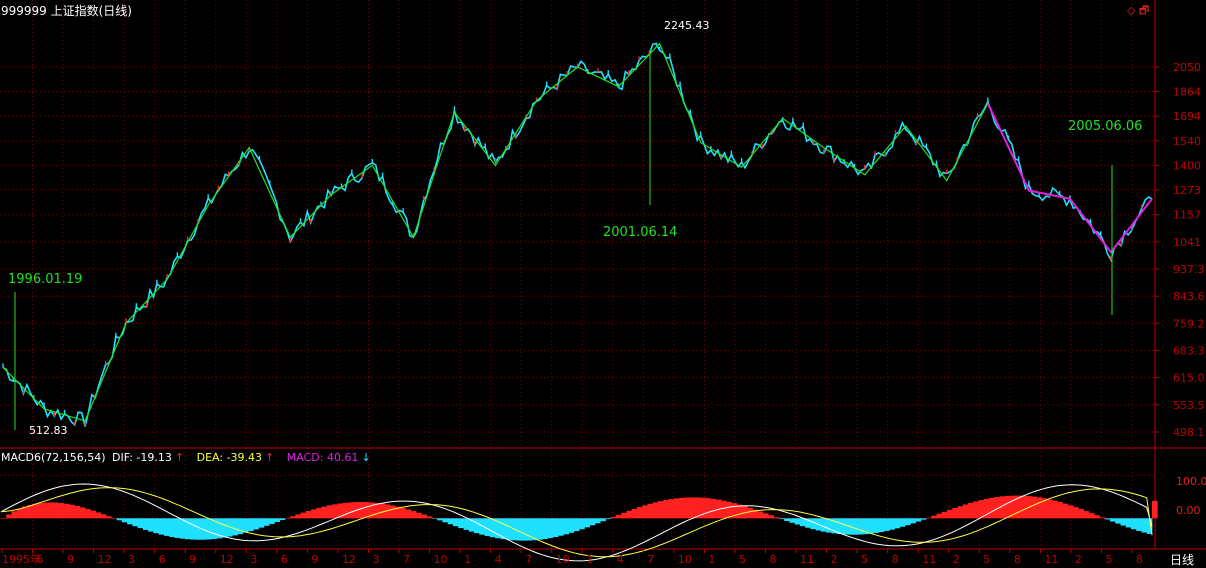  I want to click on y-tick-label: 759.2, so click(1189, 323).